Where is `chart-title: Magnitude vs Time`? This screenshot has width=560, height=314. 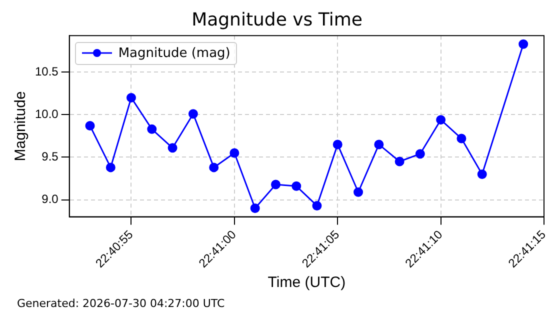 chart-title: Magnitude vs Time is located at coordinates (277, 19).